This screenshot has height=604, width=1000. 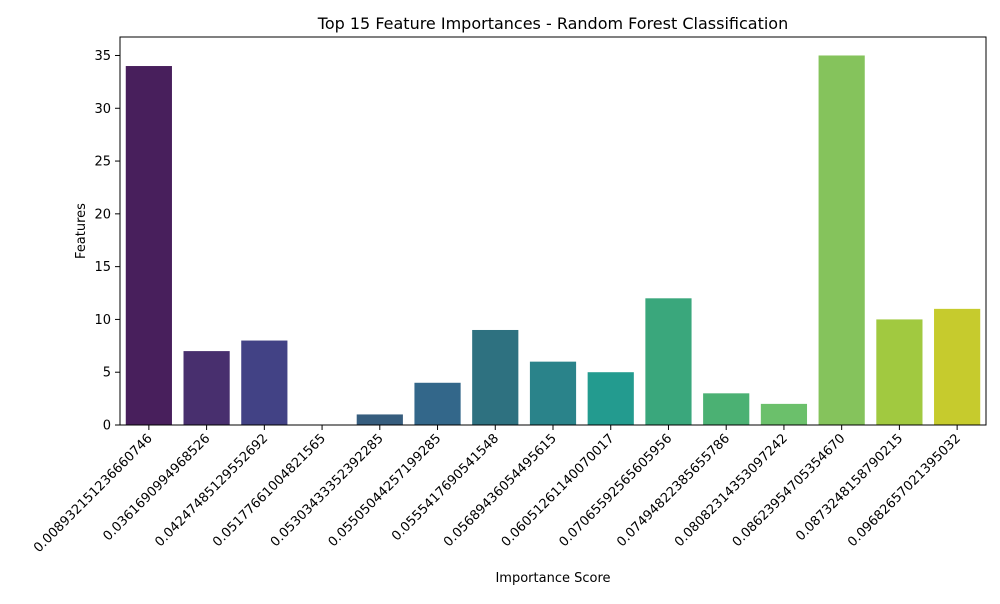 I want to click on y-tick-label: 25, so click(x=102, y=162).